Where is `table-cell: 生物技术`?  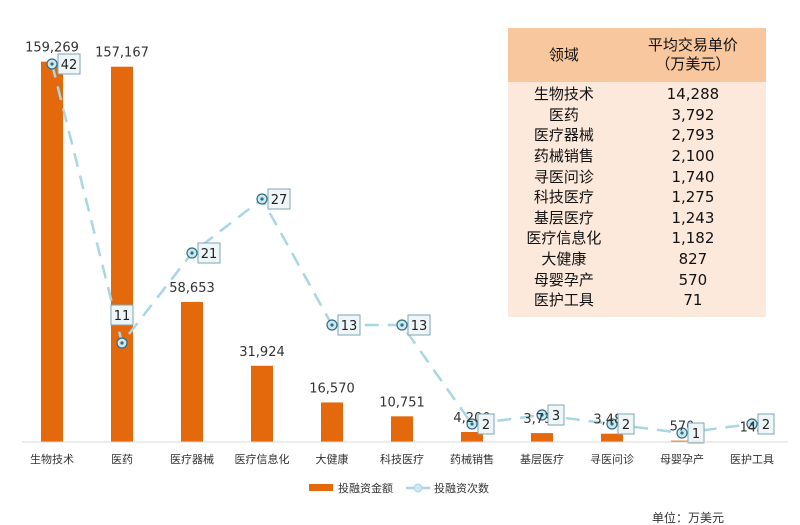
table-cell: 生物技术 is located at coordinates (563, 94).